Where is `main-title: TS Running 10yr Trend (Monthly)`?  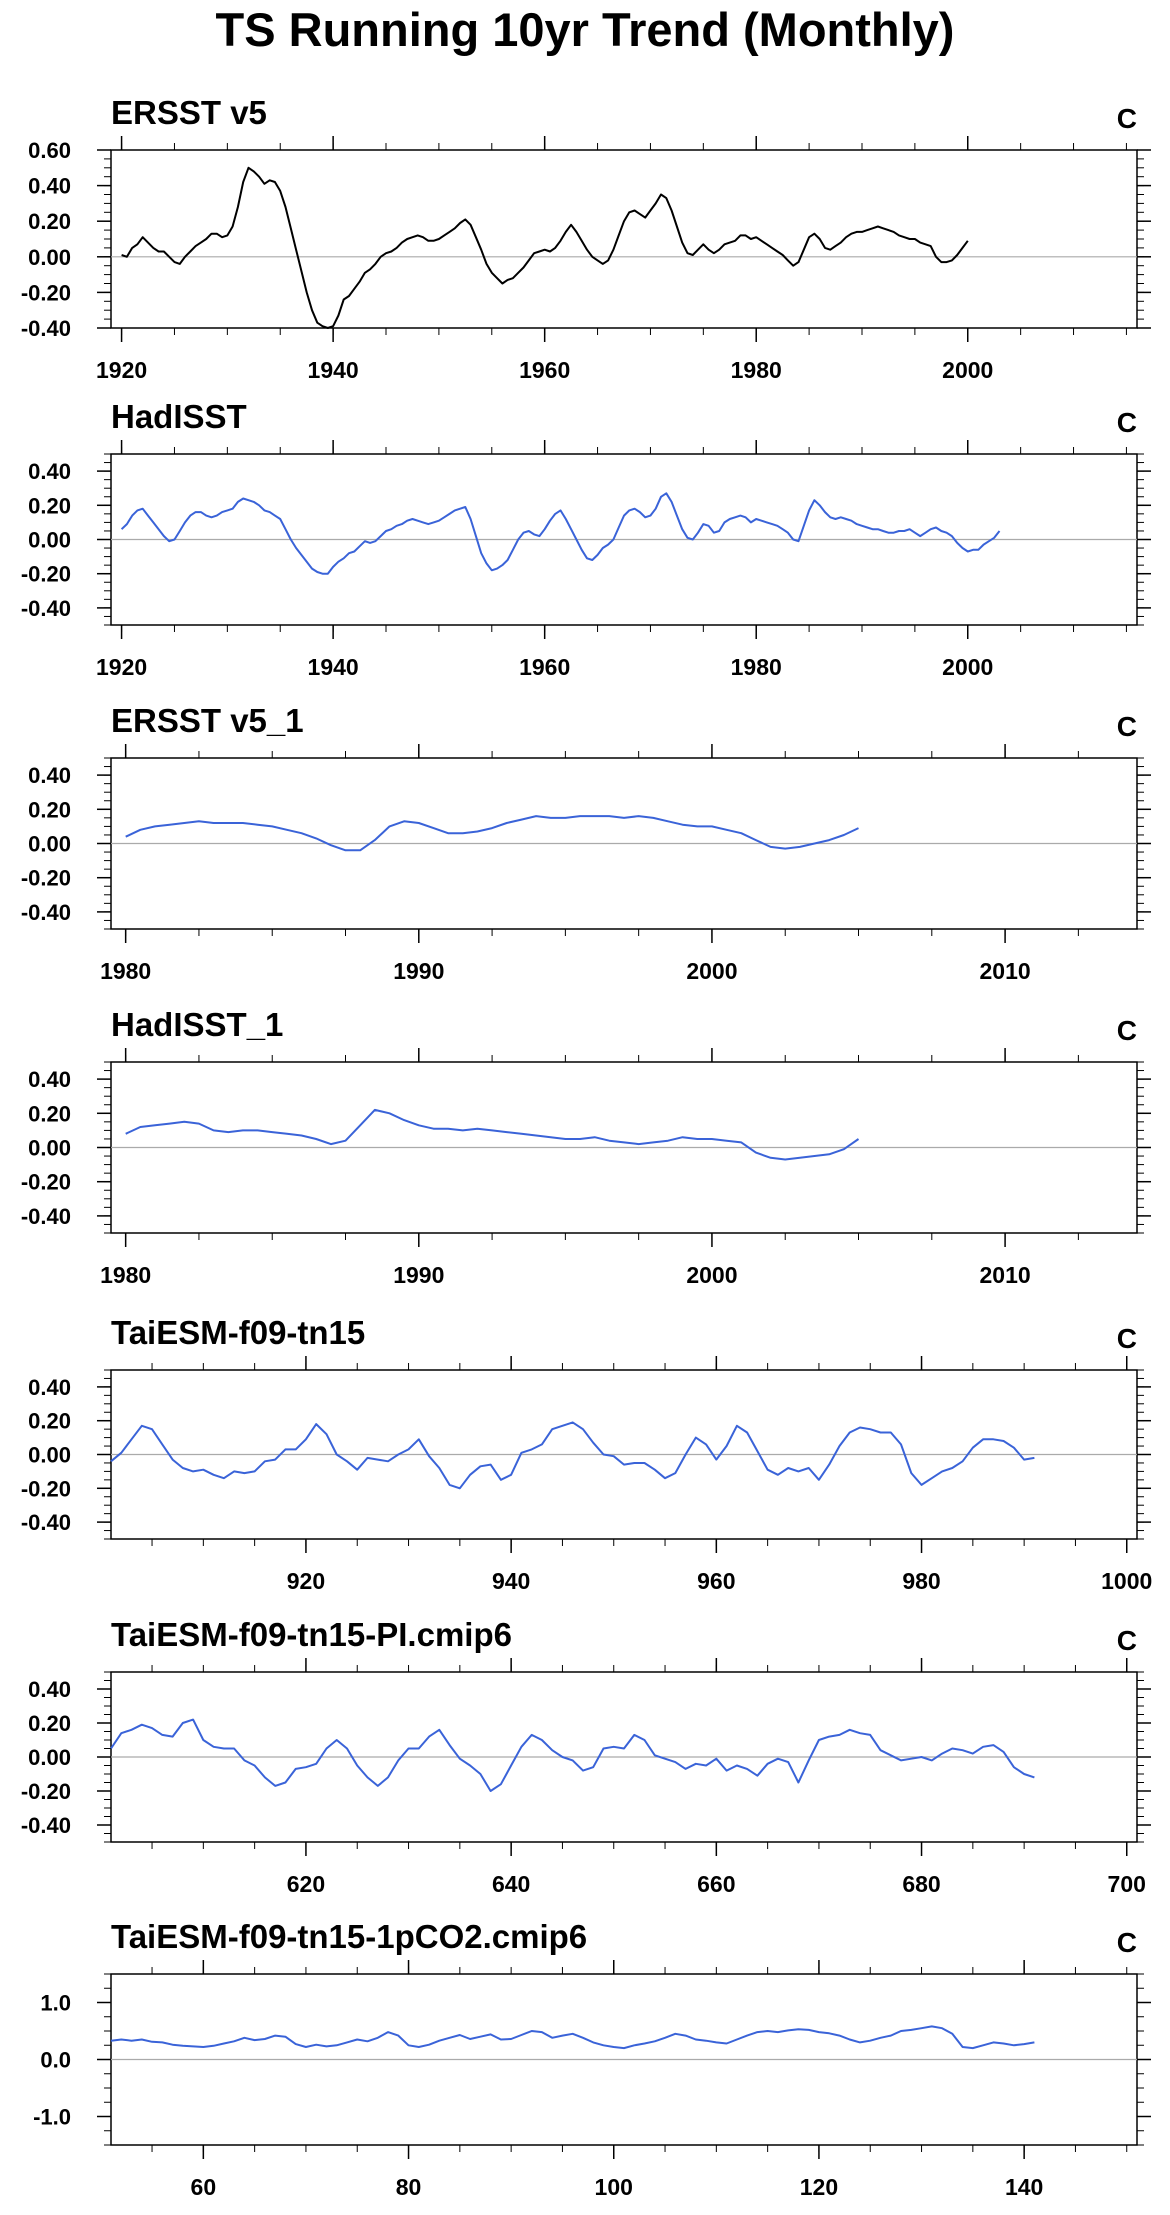 main-title: TS Running 10yr Trend (Monthly) is located at coordinates (585, 29).